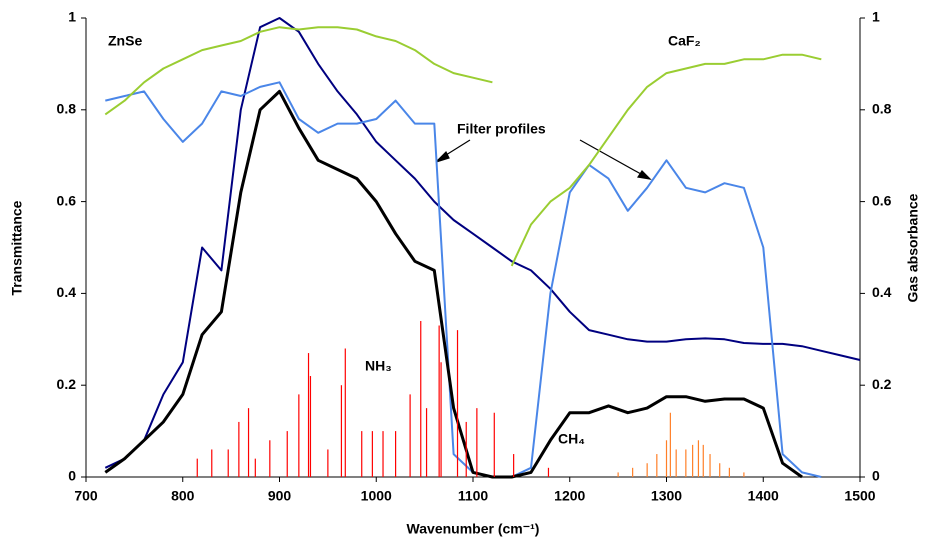 Image resolution: width=927 pixels, height=555 pixels. Describe the element at coordinates (67, 109) in the screenshot. I see `y-tick-label: 0.8` at that location.